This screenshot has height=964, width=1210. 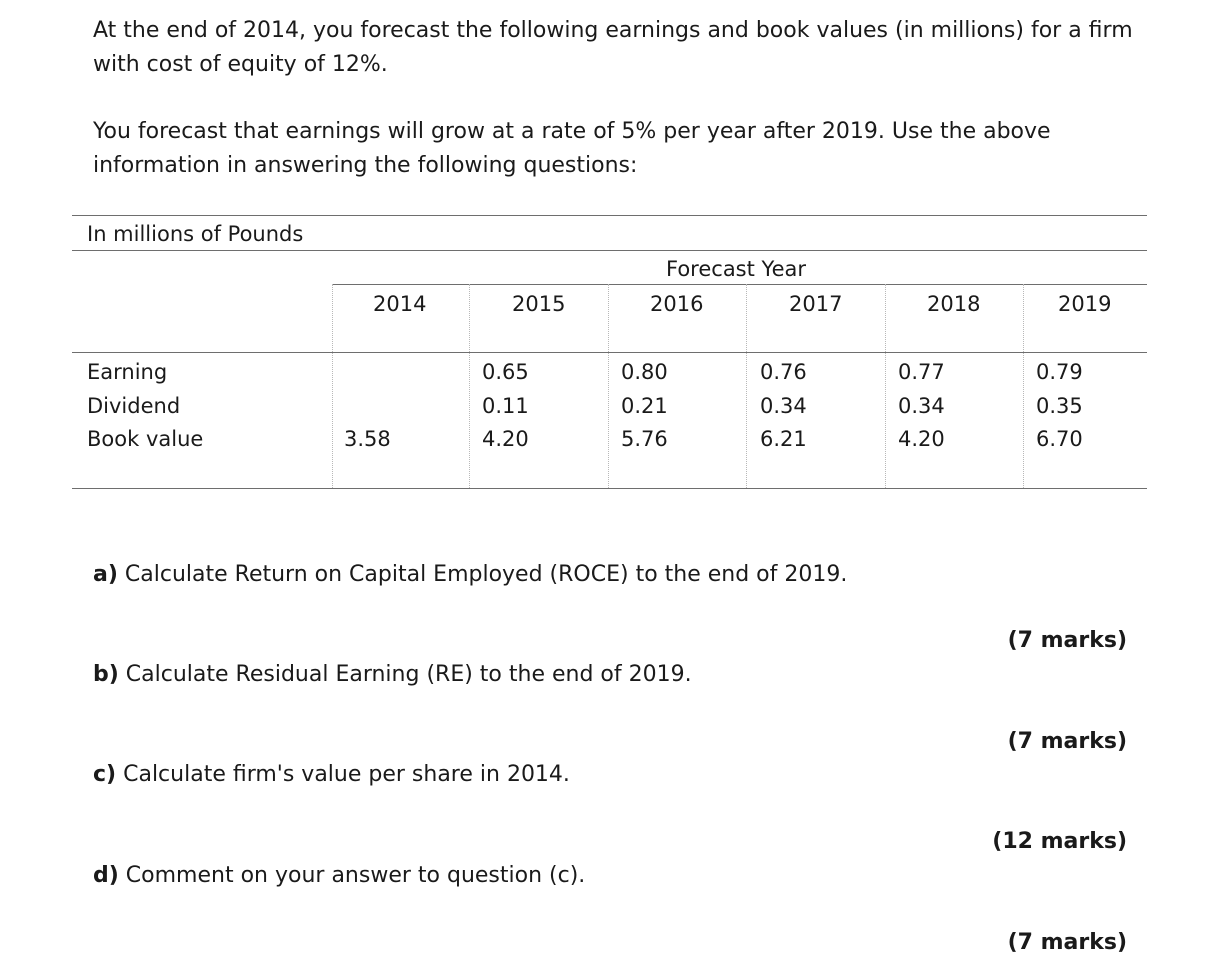 I want to click on table-cell: 0.79, so click(x=1059, y=372).